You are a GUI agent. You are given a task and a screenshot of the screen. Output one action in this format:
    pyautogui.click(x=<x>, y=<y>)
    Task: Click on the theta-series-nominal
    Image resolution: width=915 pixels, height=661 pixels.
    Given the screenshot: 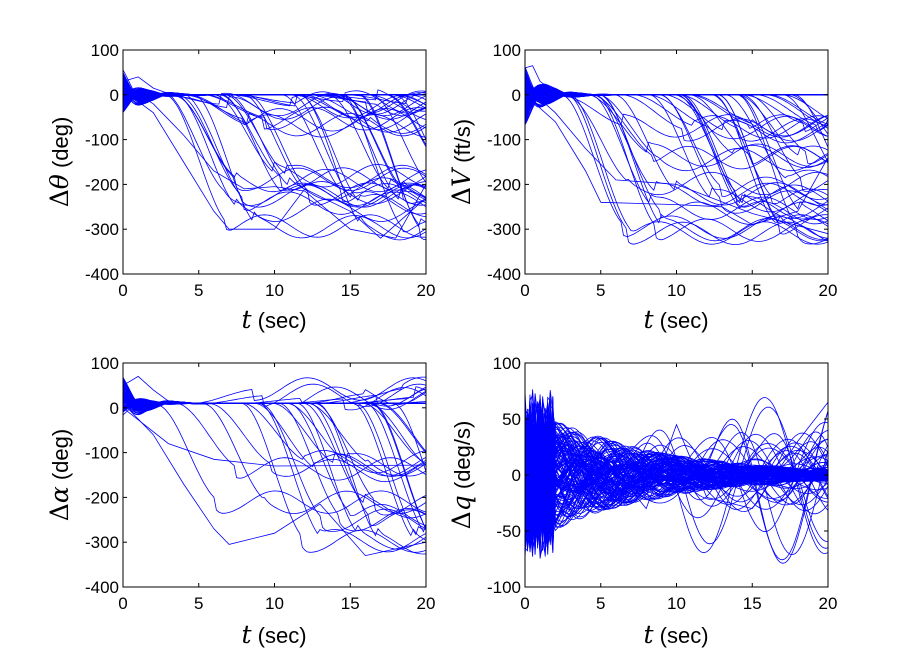 What is the action you would take?
    pyautogui.click(x=274, y=86)
    